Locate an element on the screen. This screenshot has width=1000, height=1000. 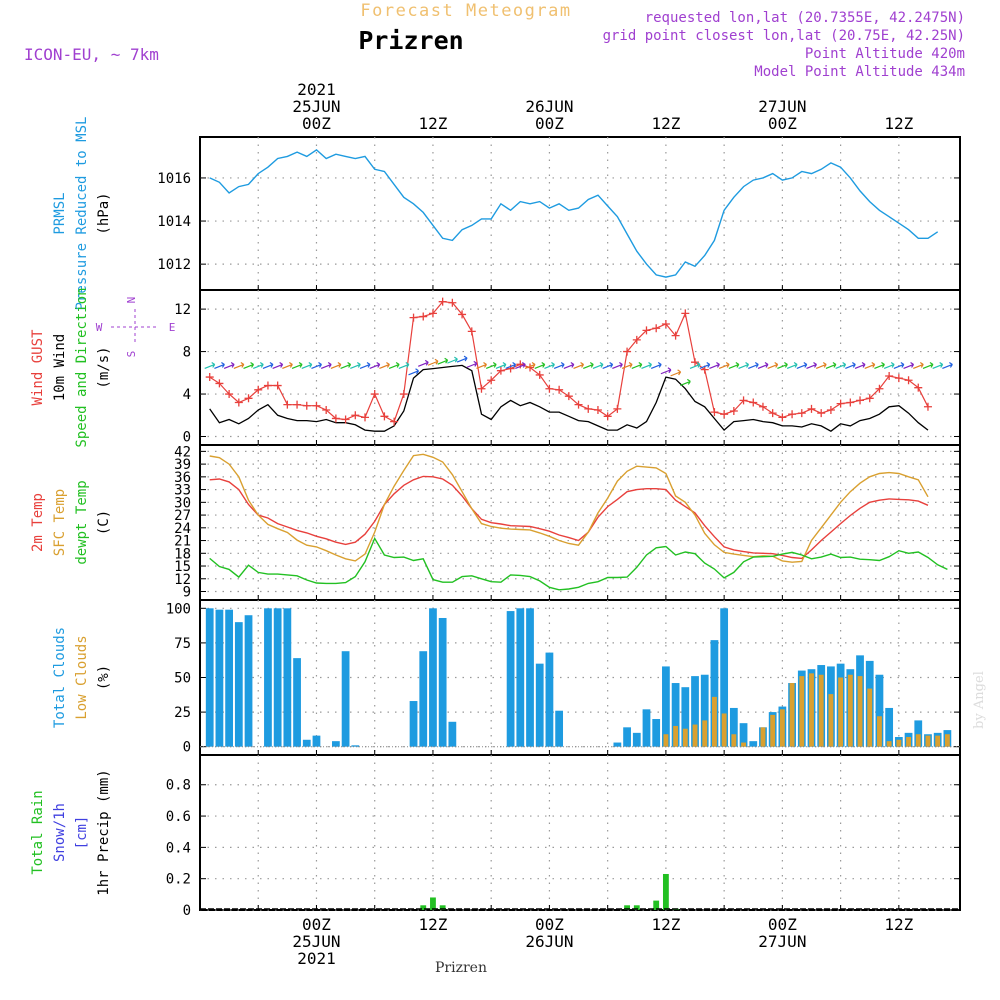
y-tick-label: 100 is located at coordinates (178, 609).